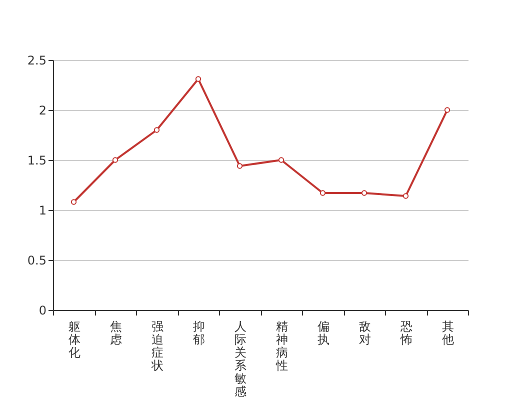 The width and height of the screenshot is (520, 400). What do you see at coordinates (198, 333) in the screenshot?
I see `x-tick-label: 抑郁` at bounding box center [198, 333].